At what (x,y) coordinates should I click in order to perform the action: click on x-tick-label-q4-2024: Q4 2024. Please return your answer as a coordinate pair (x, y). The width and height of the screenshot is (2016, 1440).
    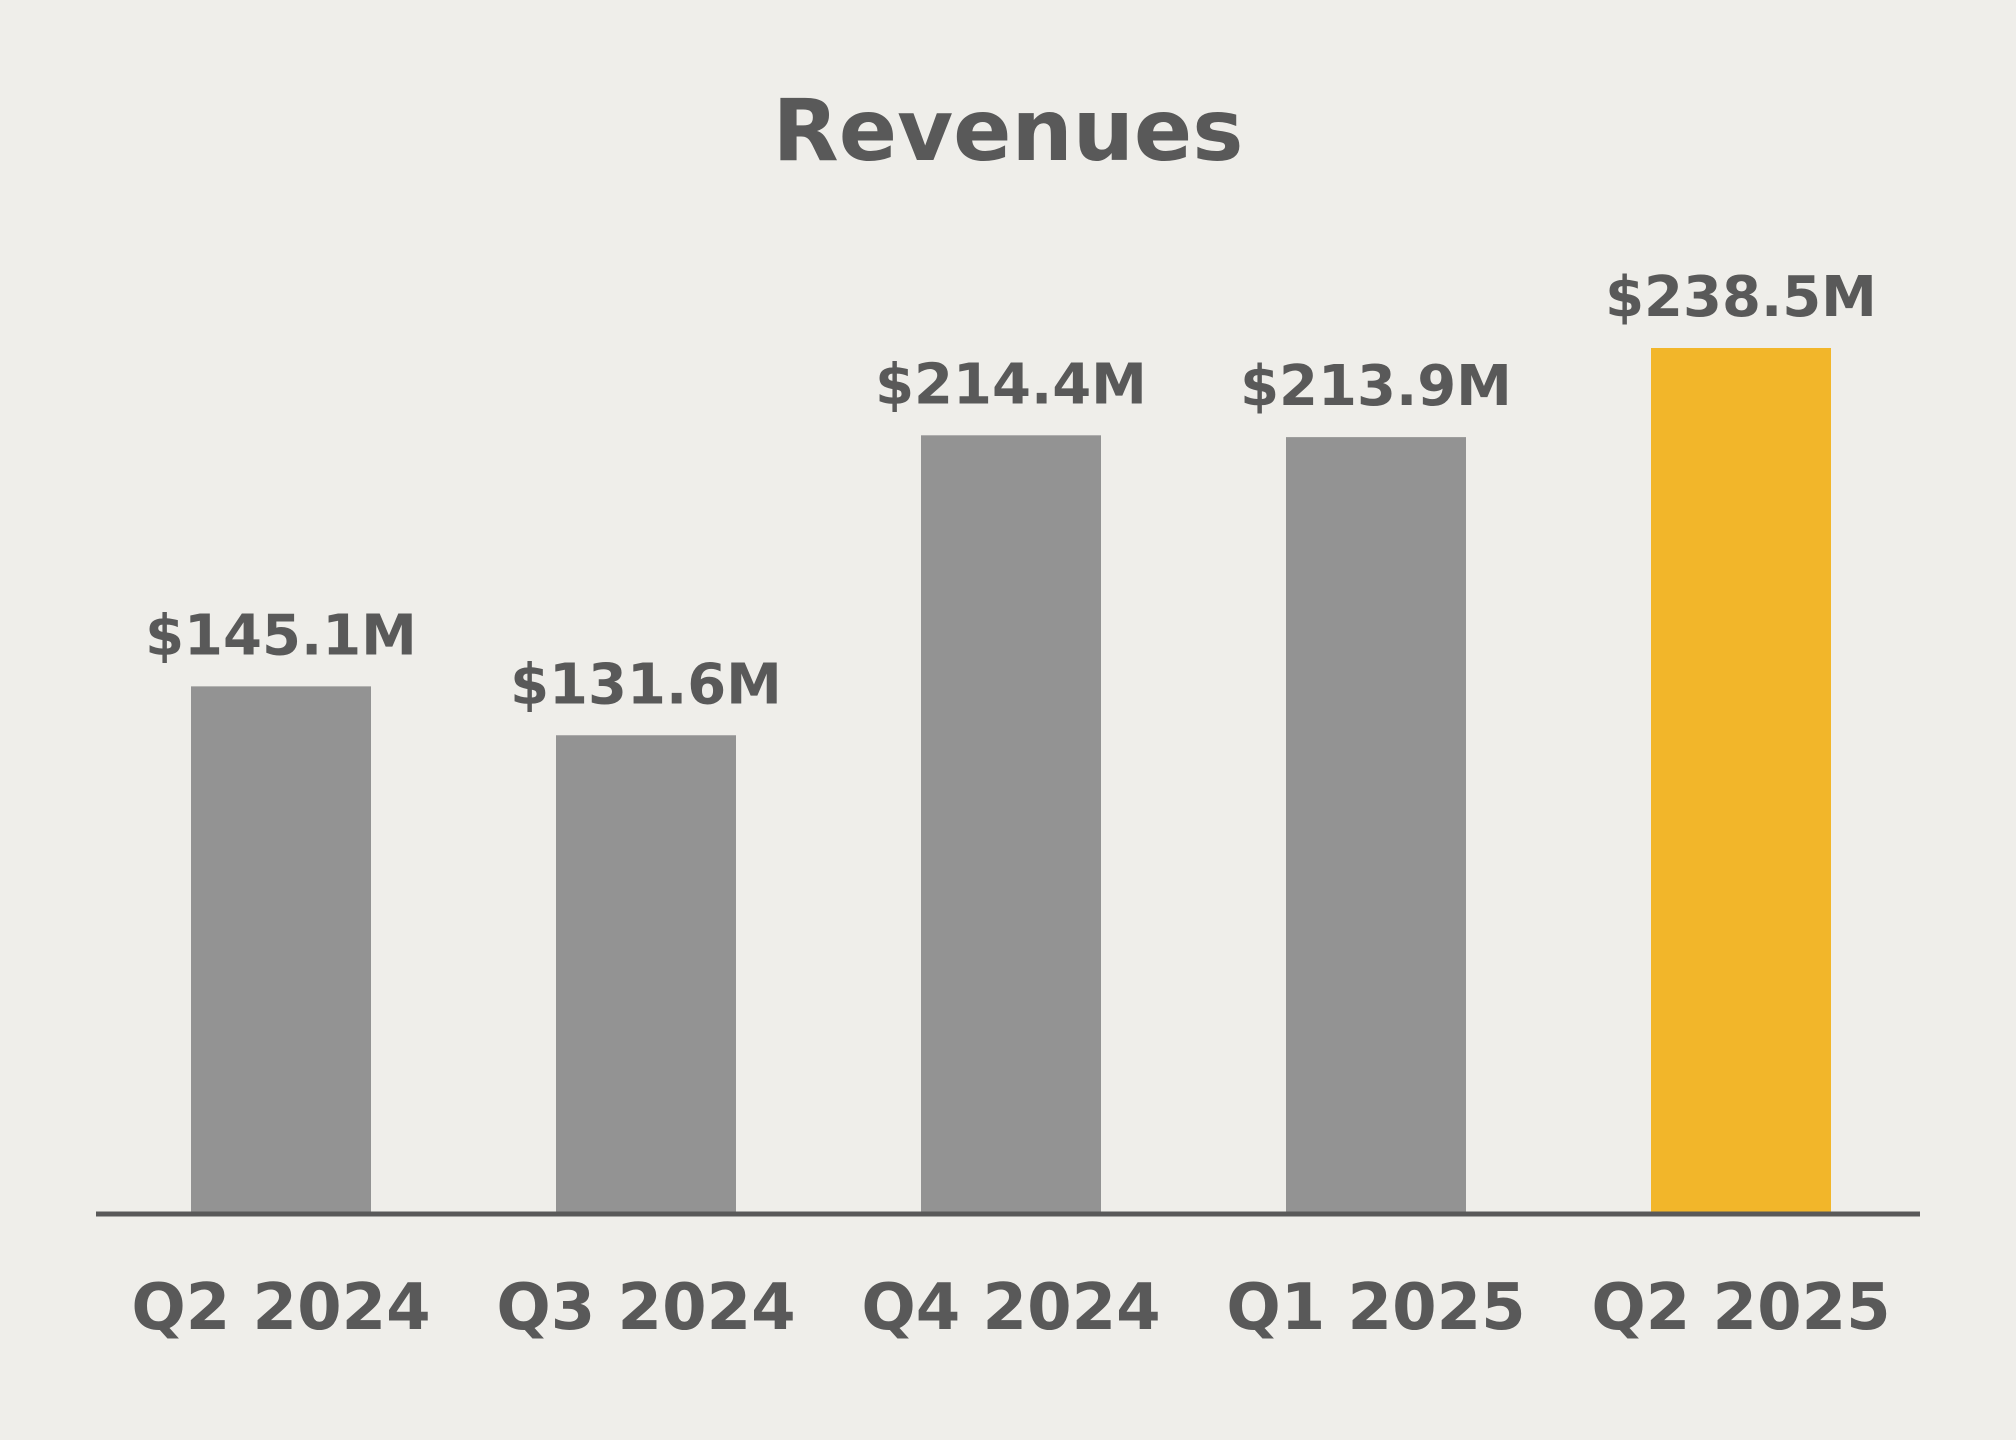
    Looking at the image, I should click on (1010, 1308).